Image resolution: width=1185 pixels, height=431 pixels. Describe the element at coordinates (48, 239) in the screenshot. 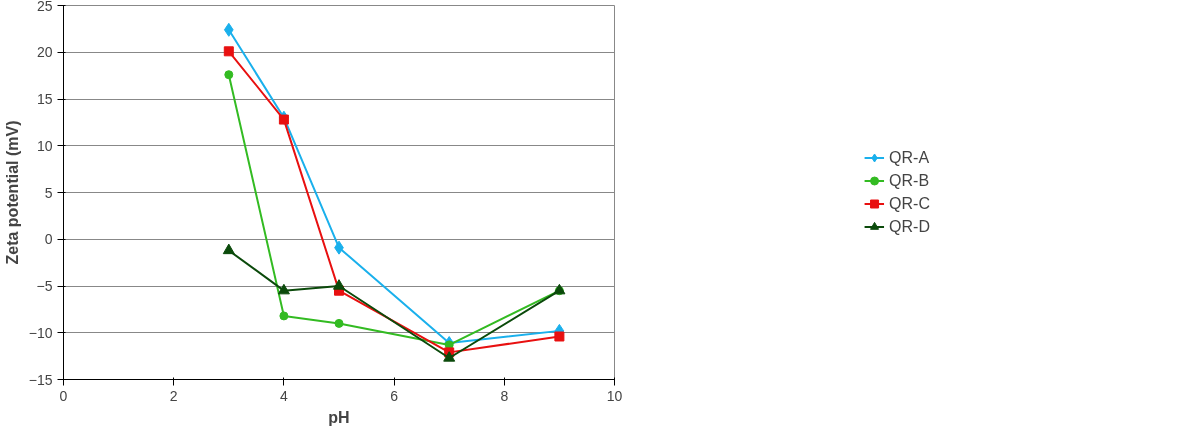

I see `y-tick-label: 0` at that location.